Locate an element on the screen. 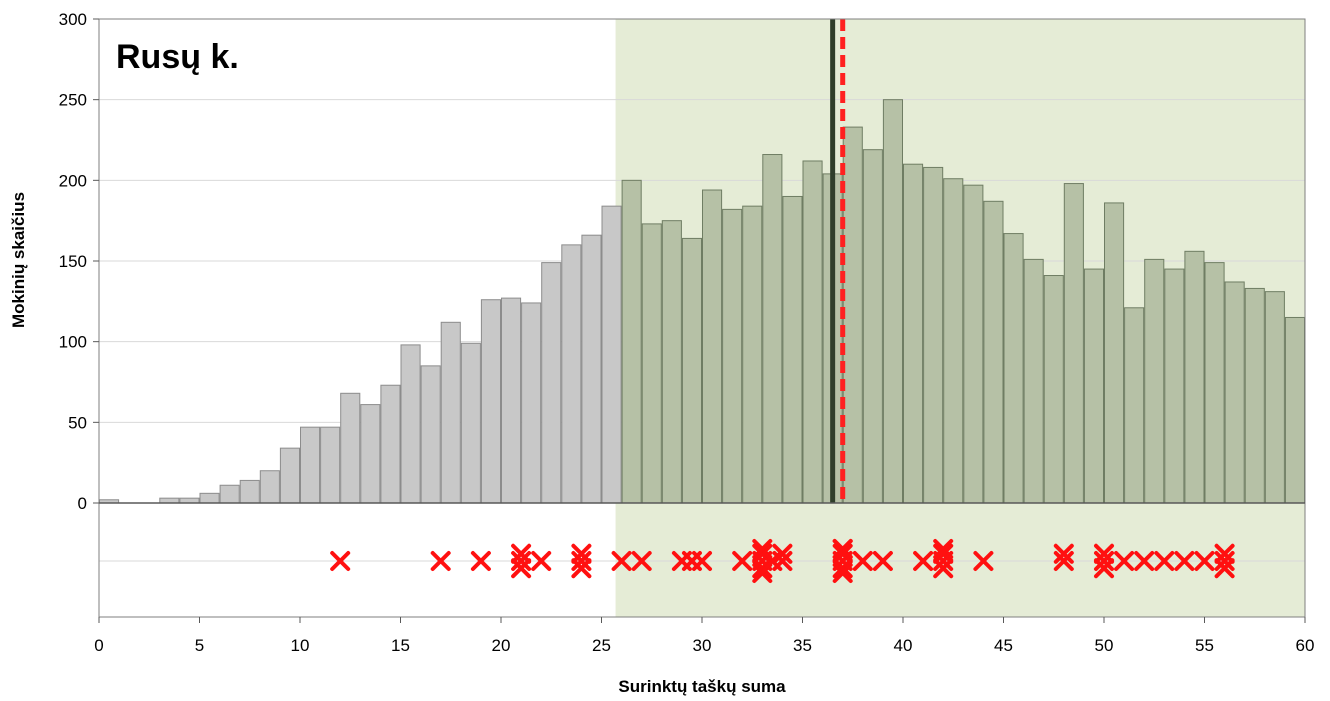  x-tick-label: 50 is located at coordinates (1104, 645).